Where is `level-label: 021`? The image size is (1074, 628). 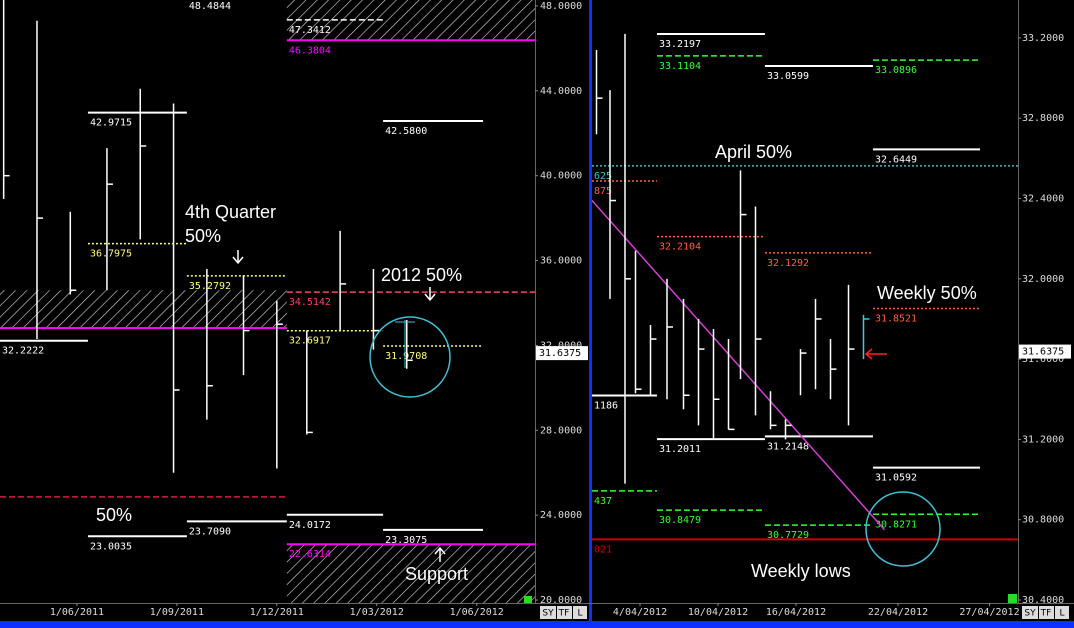 level-label: 021 is located at coordinates (603, 549).